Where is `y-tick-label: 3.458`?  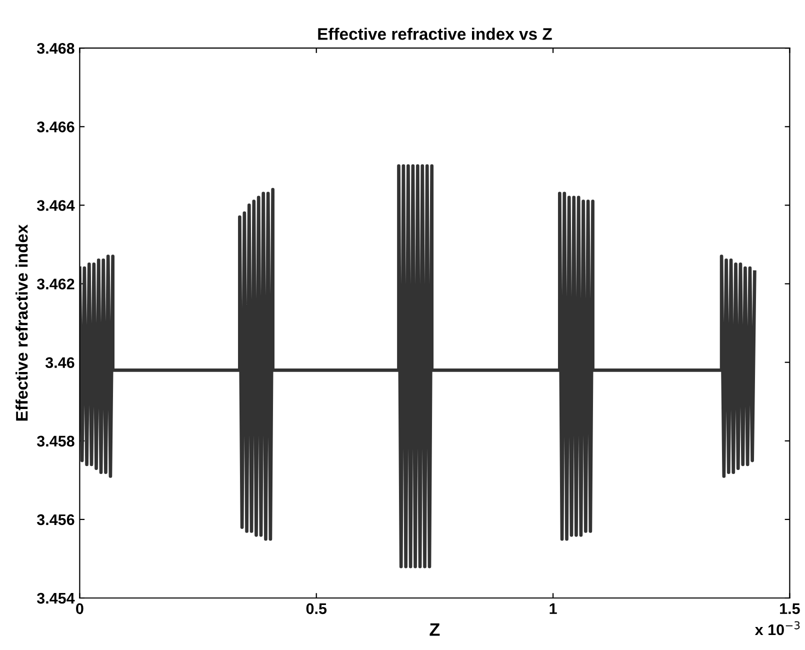 y-tick-label: 3.458 is located at coordinates (55, 441).